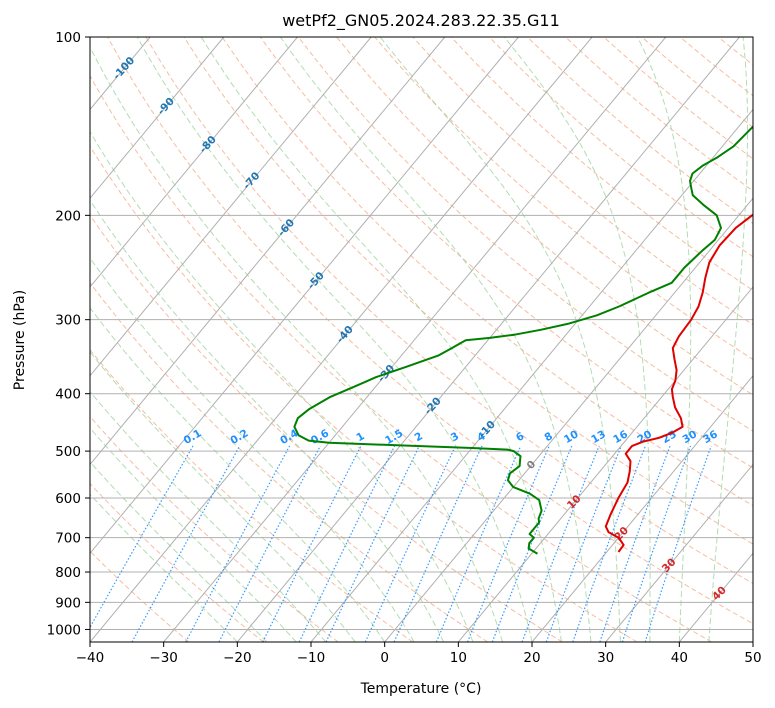 This screenshot has height=708, width=775. I want to click on y-tick-label: 800, so click(68, 573).